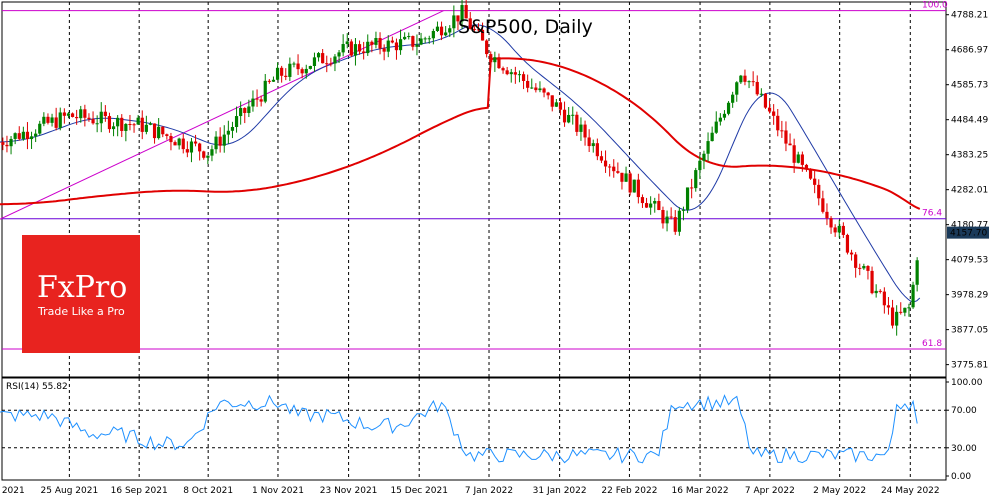 The image size is (1000, 500). What do you see at coordinates (12, 491) in the screenshot?
I see `x-tick-label: 3 Aug 2021` at bounding box center [12, 491].